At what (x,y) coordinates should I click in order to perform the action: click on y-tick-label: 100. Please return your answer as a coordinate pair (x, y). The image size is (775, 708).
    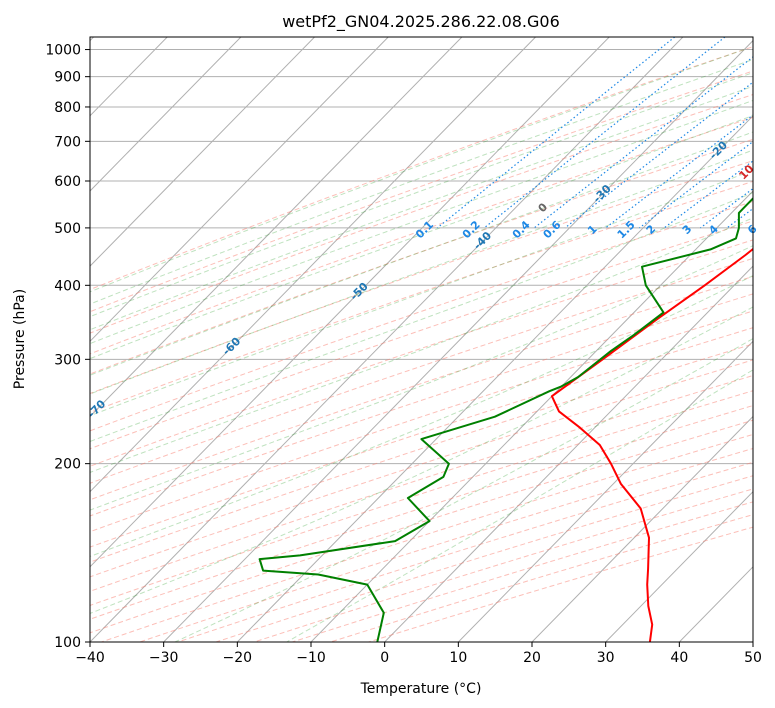
    Looking at the image, I should click on (67, 643).